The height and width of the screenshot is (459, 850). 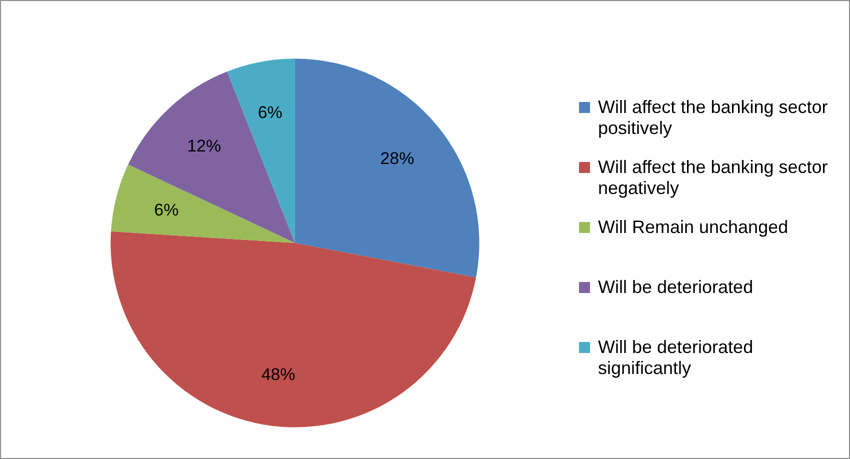 What do you see at coordinates (693, 227) in the screenshot?
I see `legend-label: Will Remain unchanged` at bounding box center [693, 227].